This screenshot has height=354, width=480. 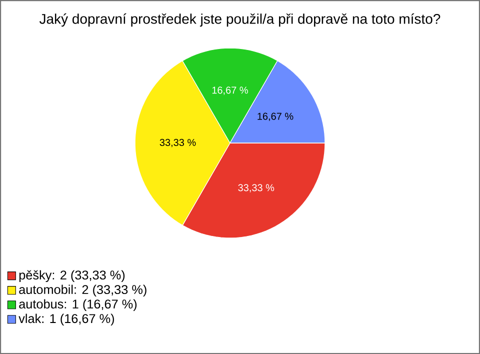 I want to click on legend-label: vlak: 1 (16,67 %), so click(x=66, y=320).